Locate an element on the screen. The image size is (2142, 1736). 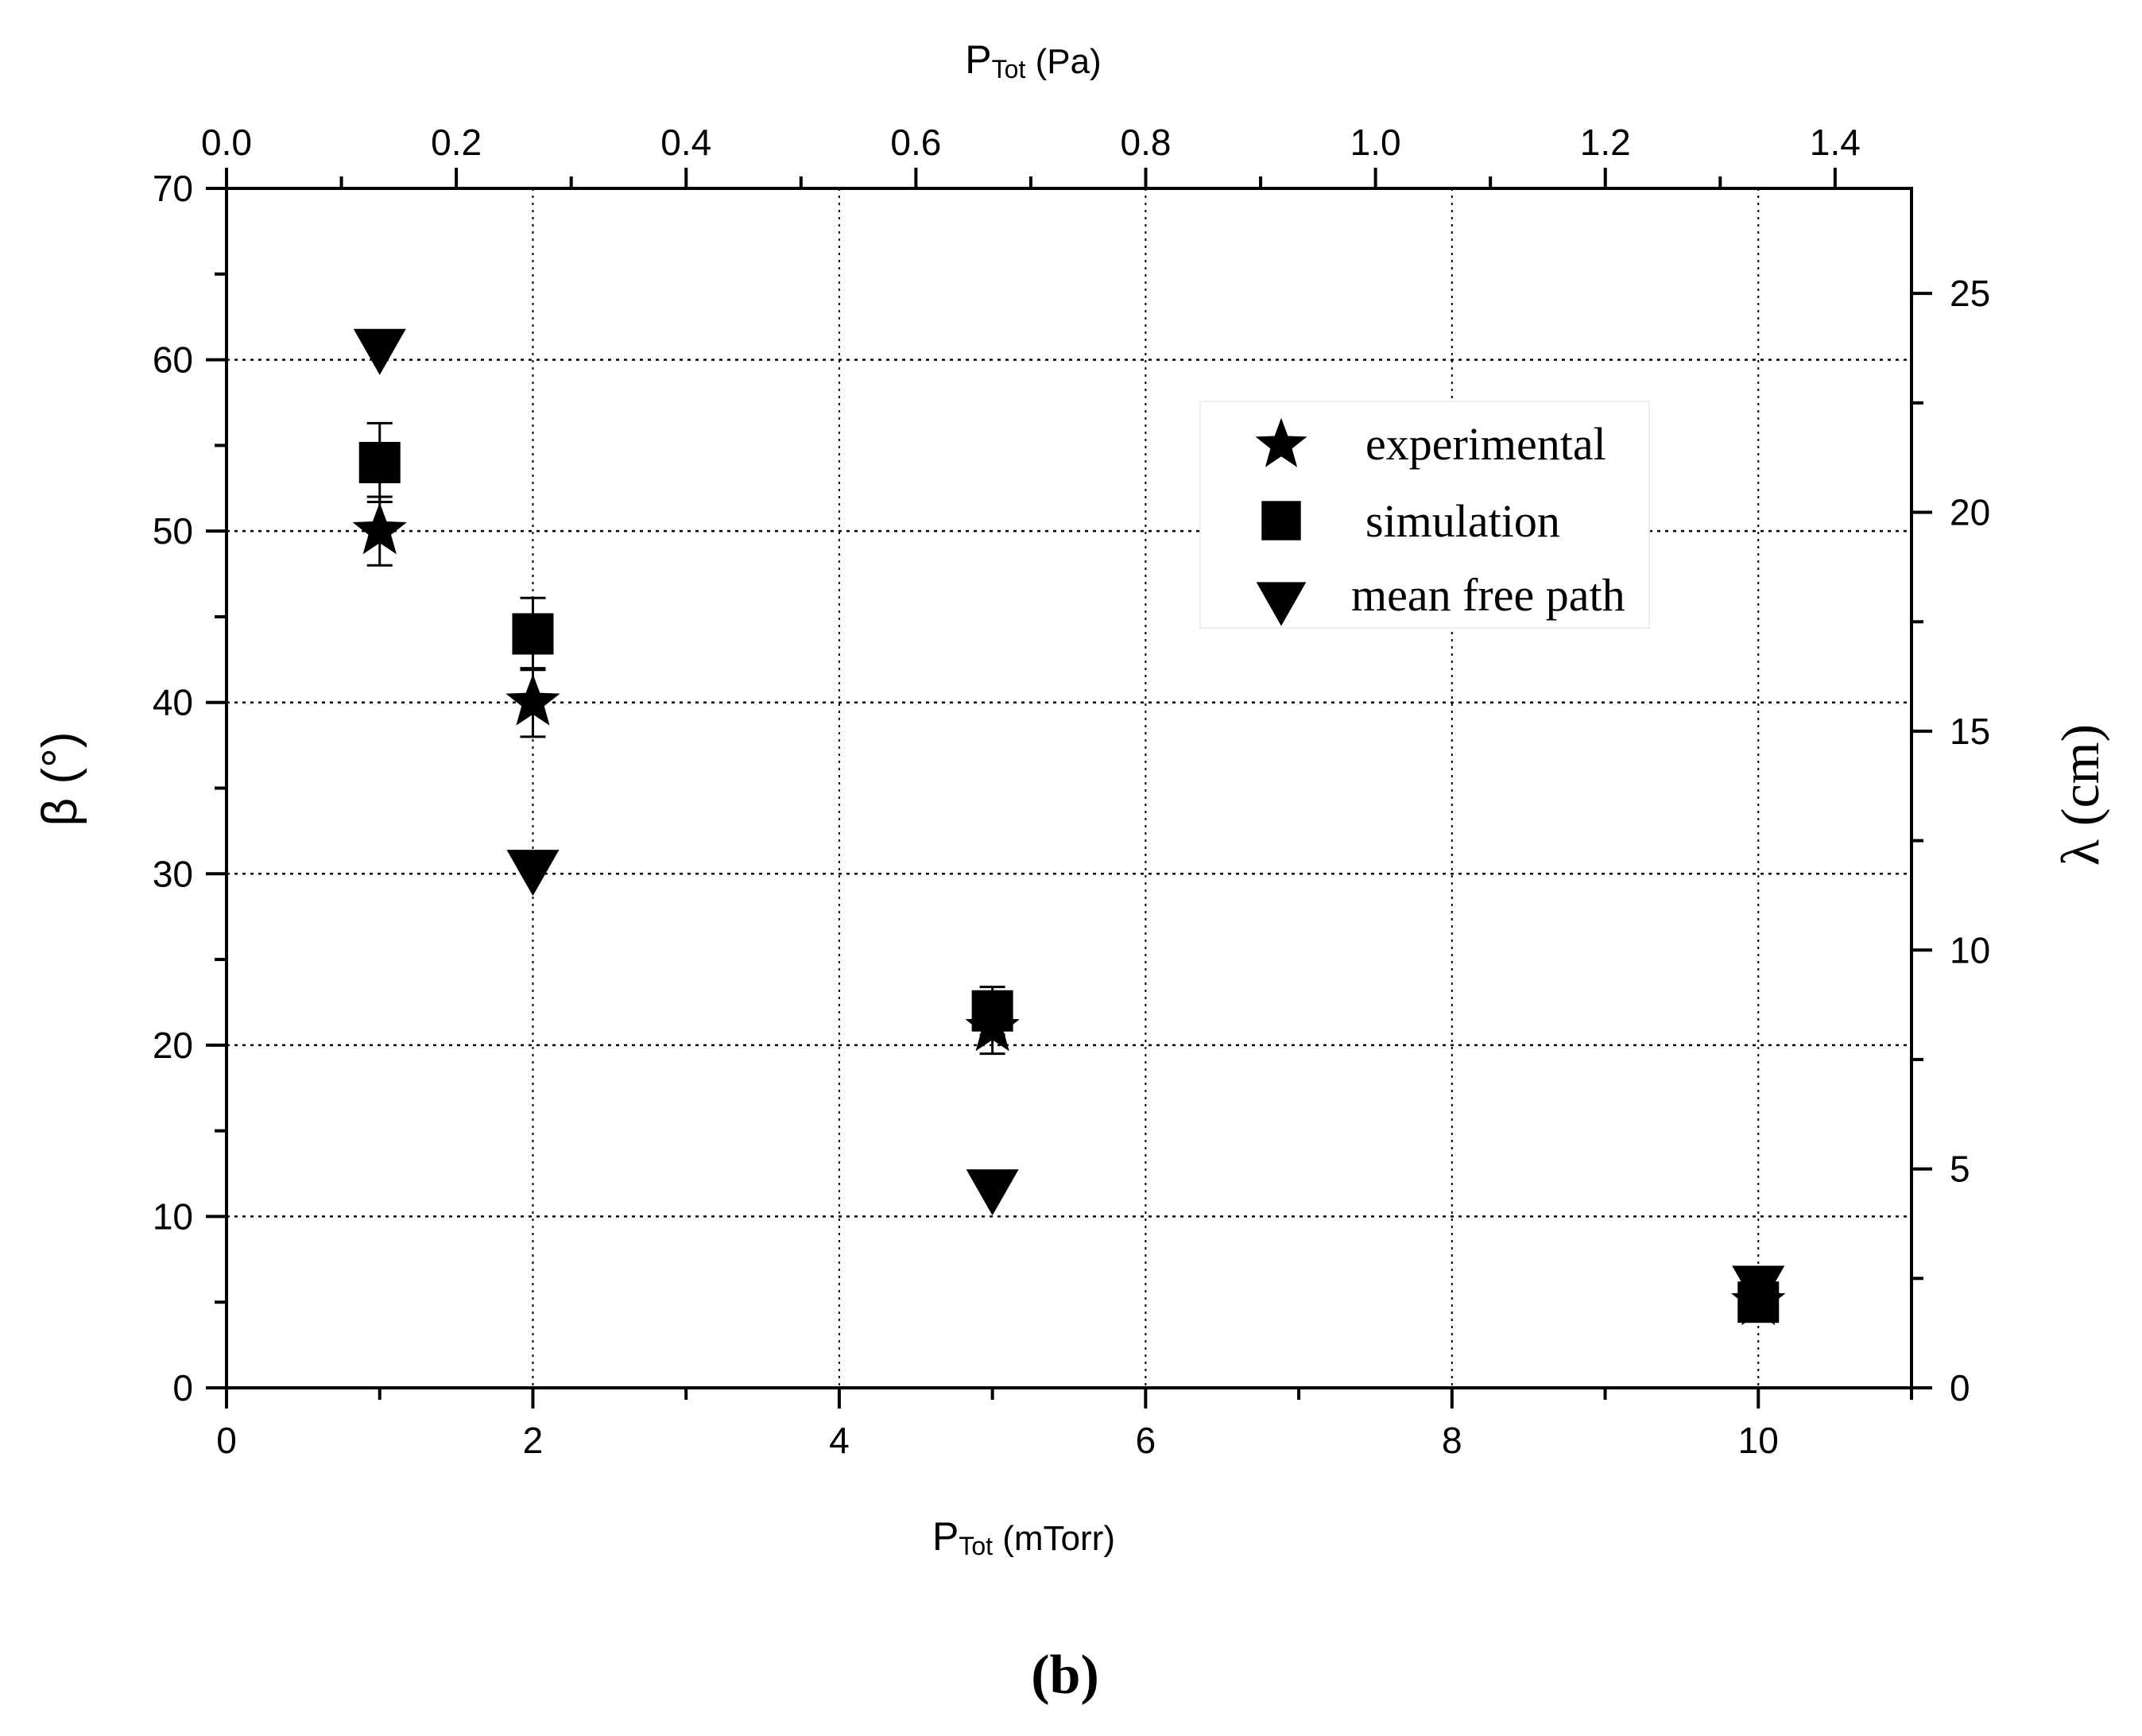
y-left-tick-label: 0 is located at coordinates (182, 1388).